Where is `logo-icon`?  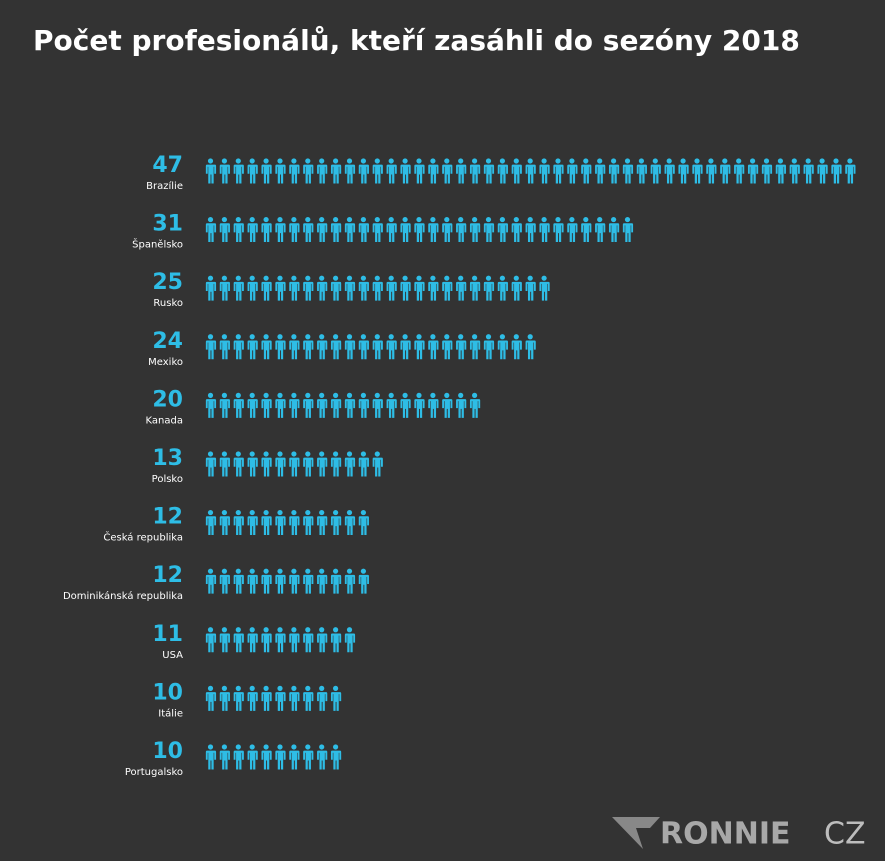
logo-icon is located at coordinates (636, 833).